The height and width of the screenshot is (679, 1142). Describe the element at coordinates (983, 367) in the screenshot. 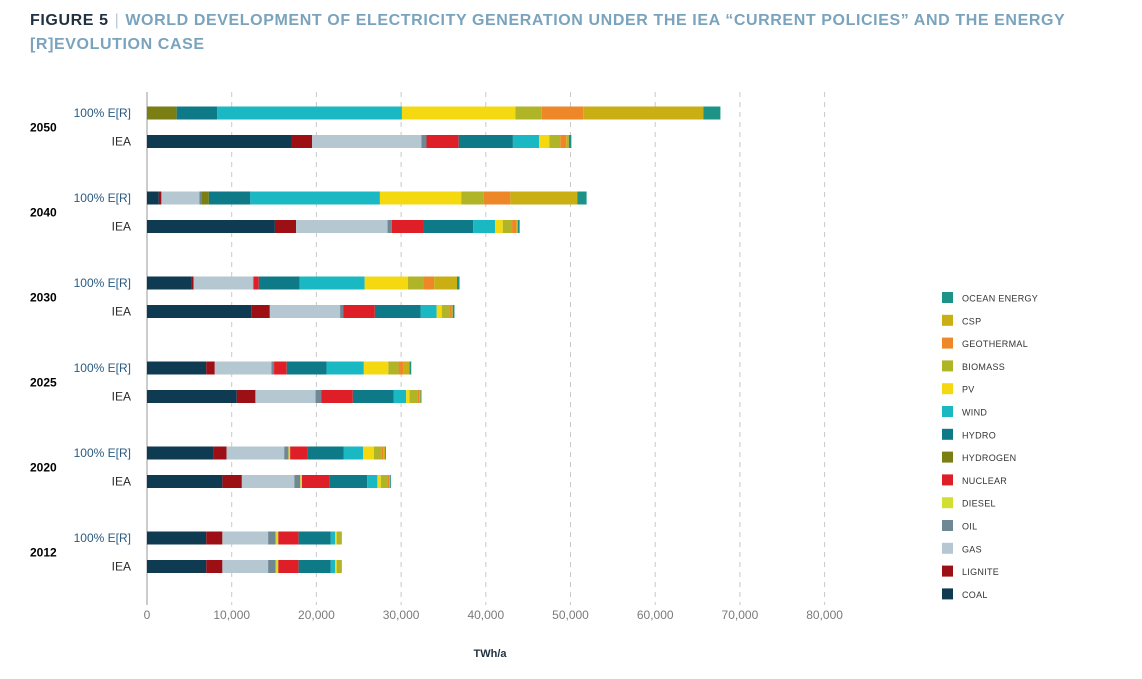

I see `legend-label-biomass: BIOMASS` at that location.